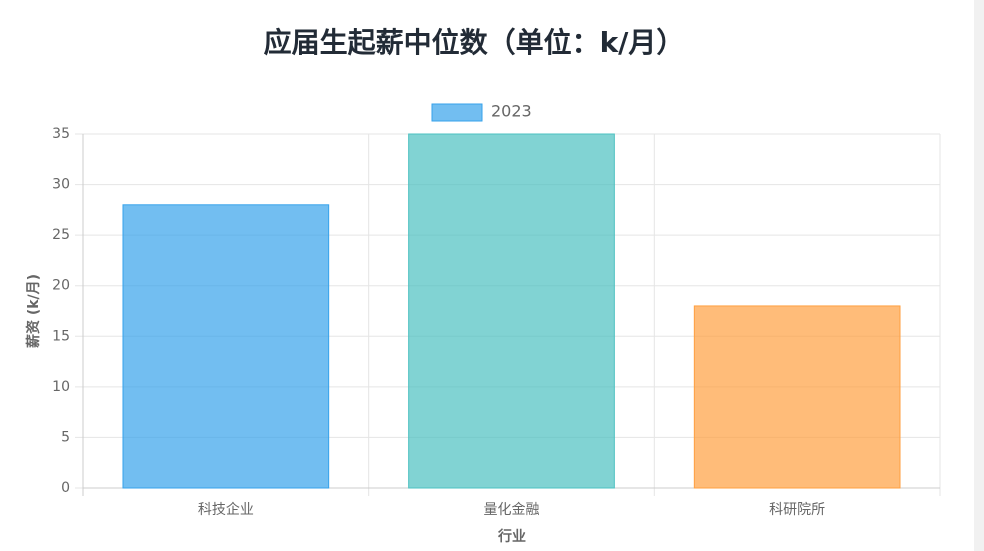  I want to click on y-tick-label: 20, so click(61, 286).